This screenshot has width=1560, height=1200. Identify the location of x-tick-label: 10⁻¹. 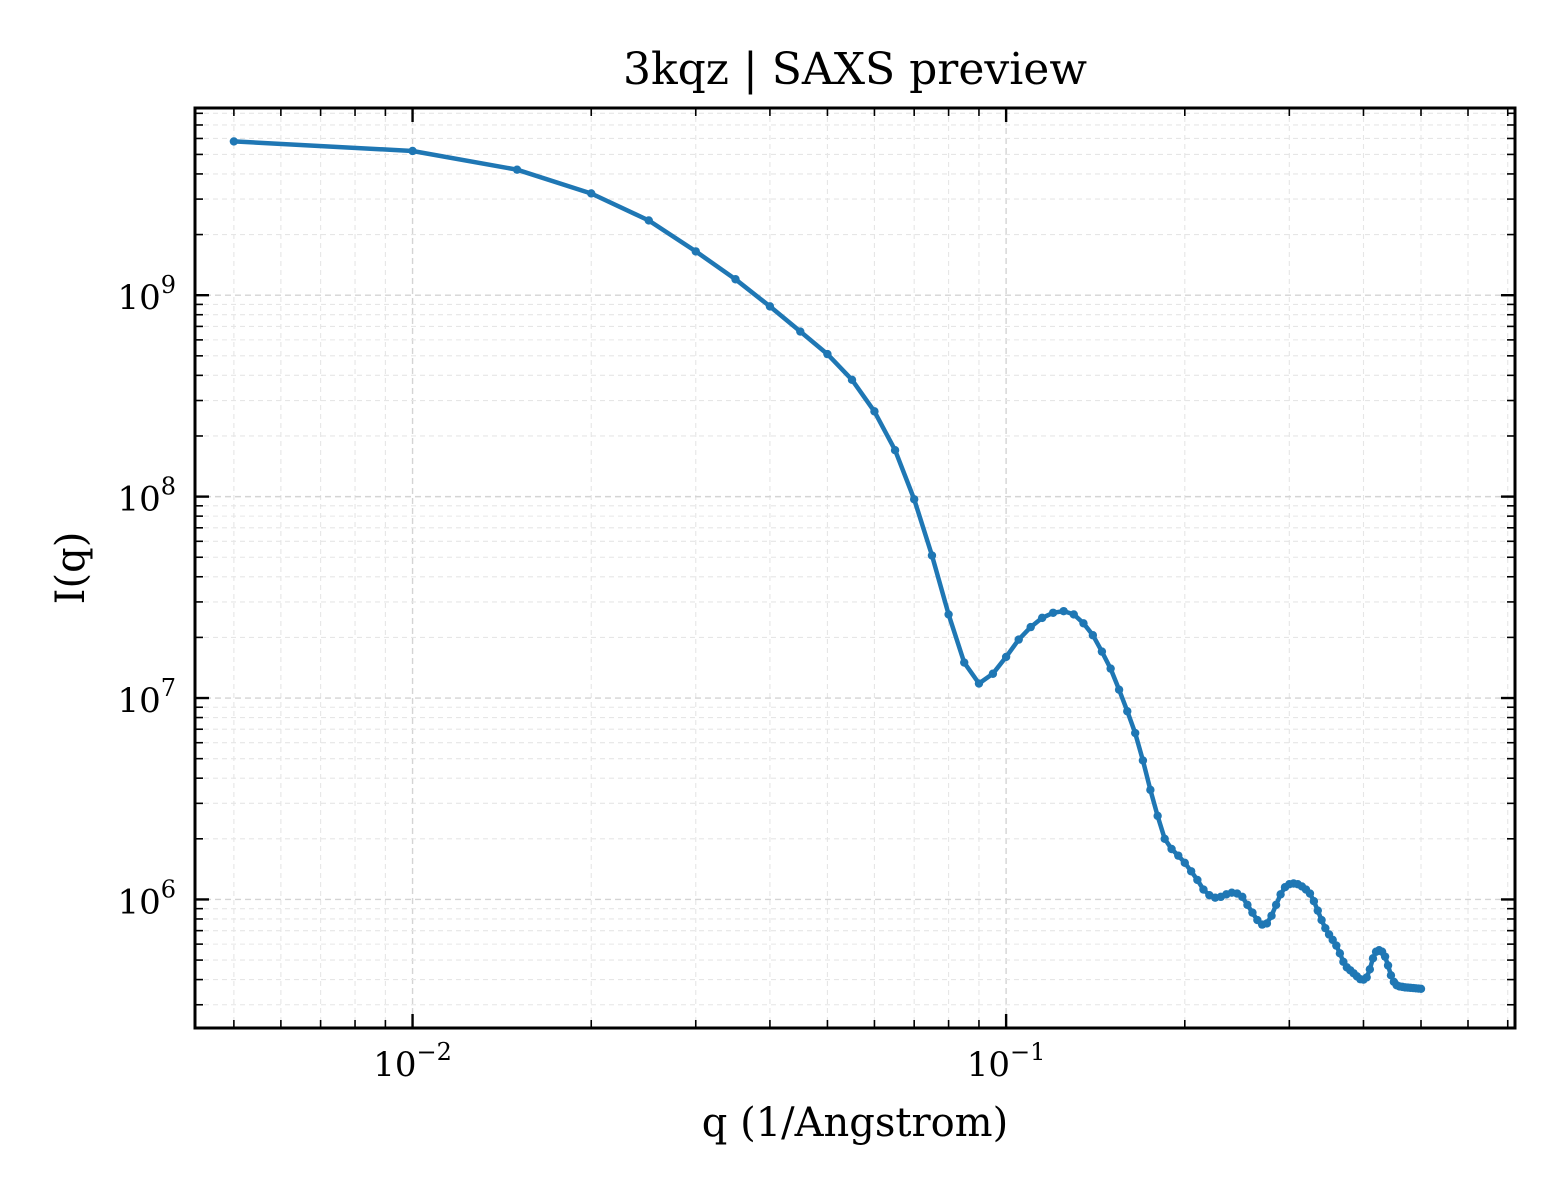
(1006, 1061).